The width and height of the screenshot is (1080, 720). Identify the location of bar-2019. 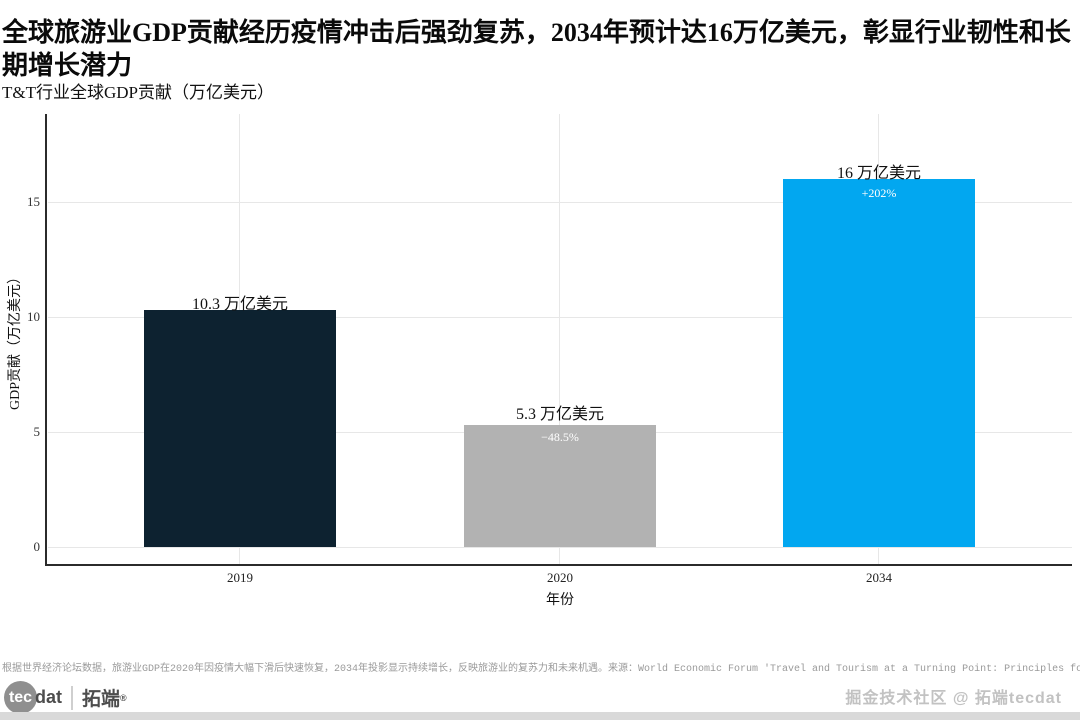
(240, 428).